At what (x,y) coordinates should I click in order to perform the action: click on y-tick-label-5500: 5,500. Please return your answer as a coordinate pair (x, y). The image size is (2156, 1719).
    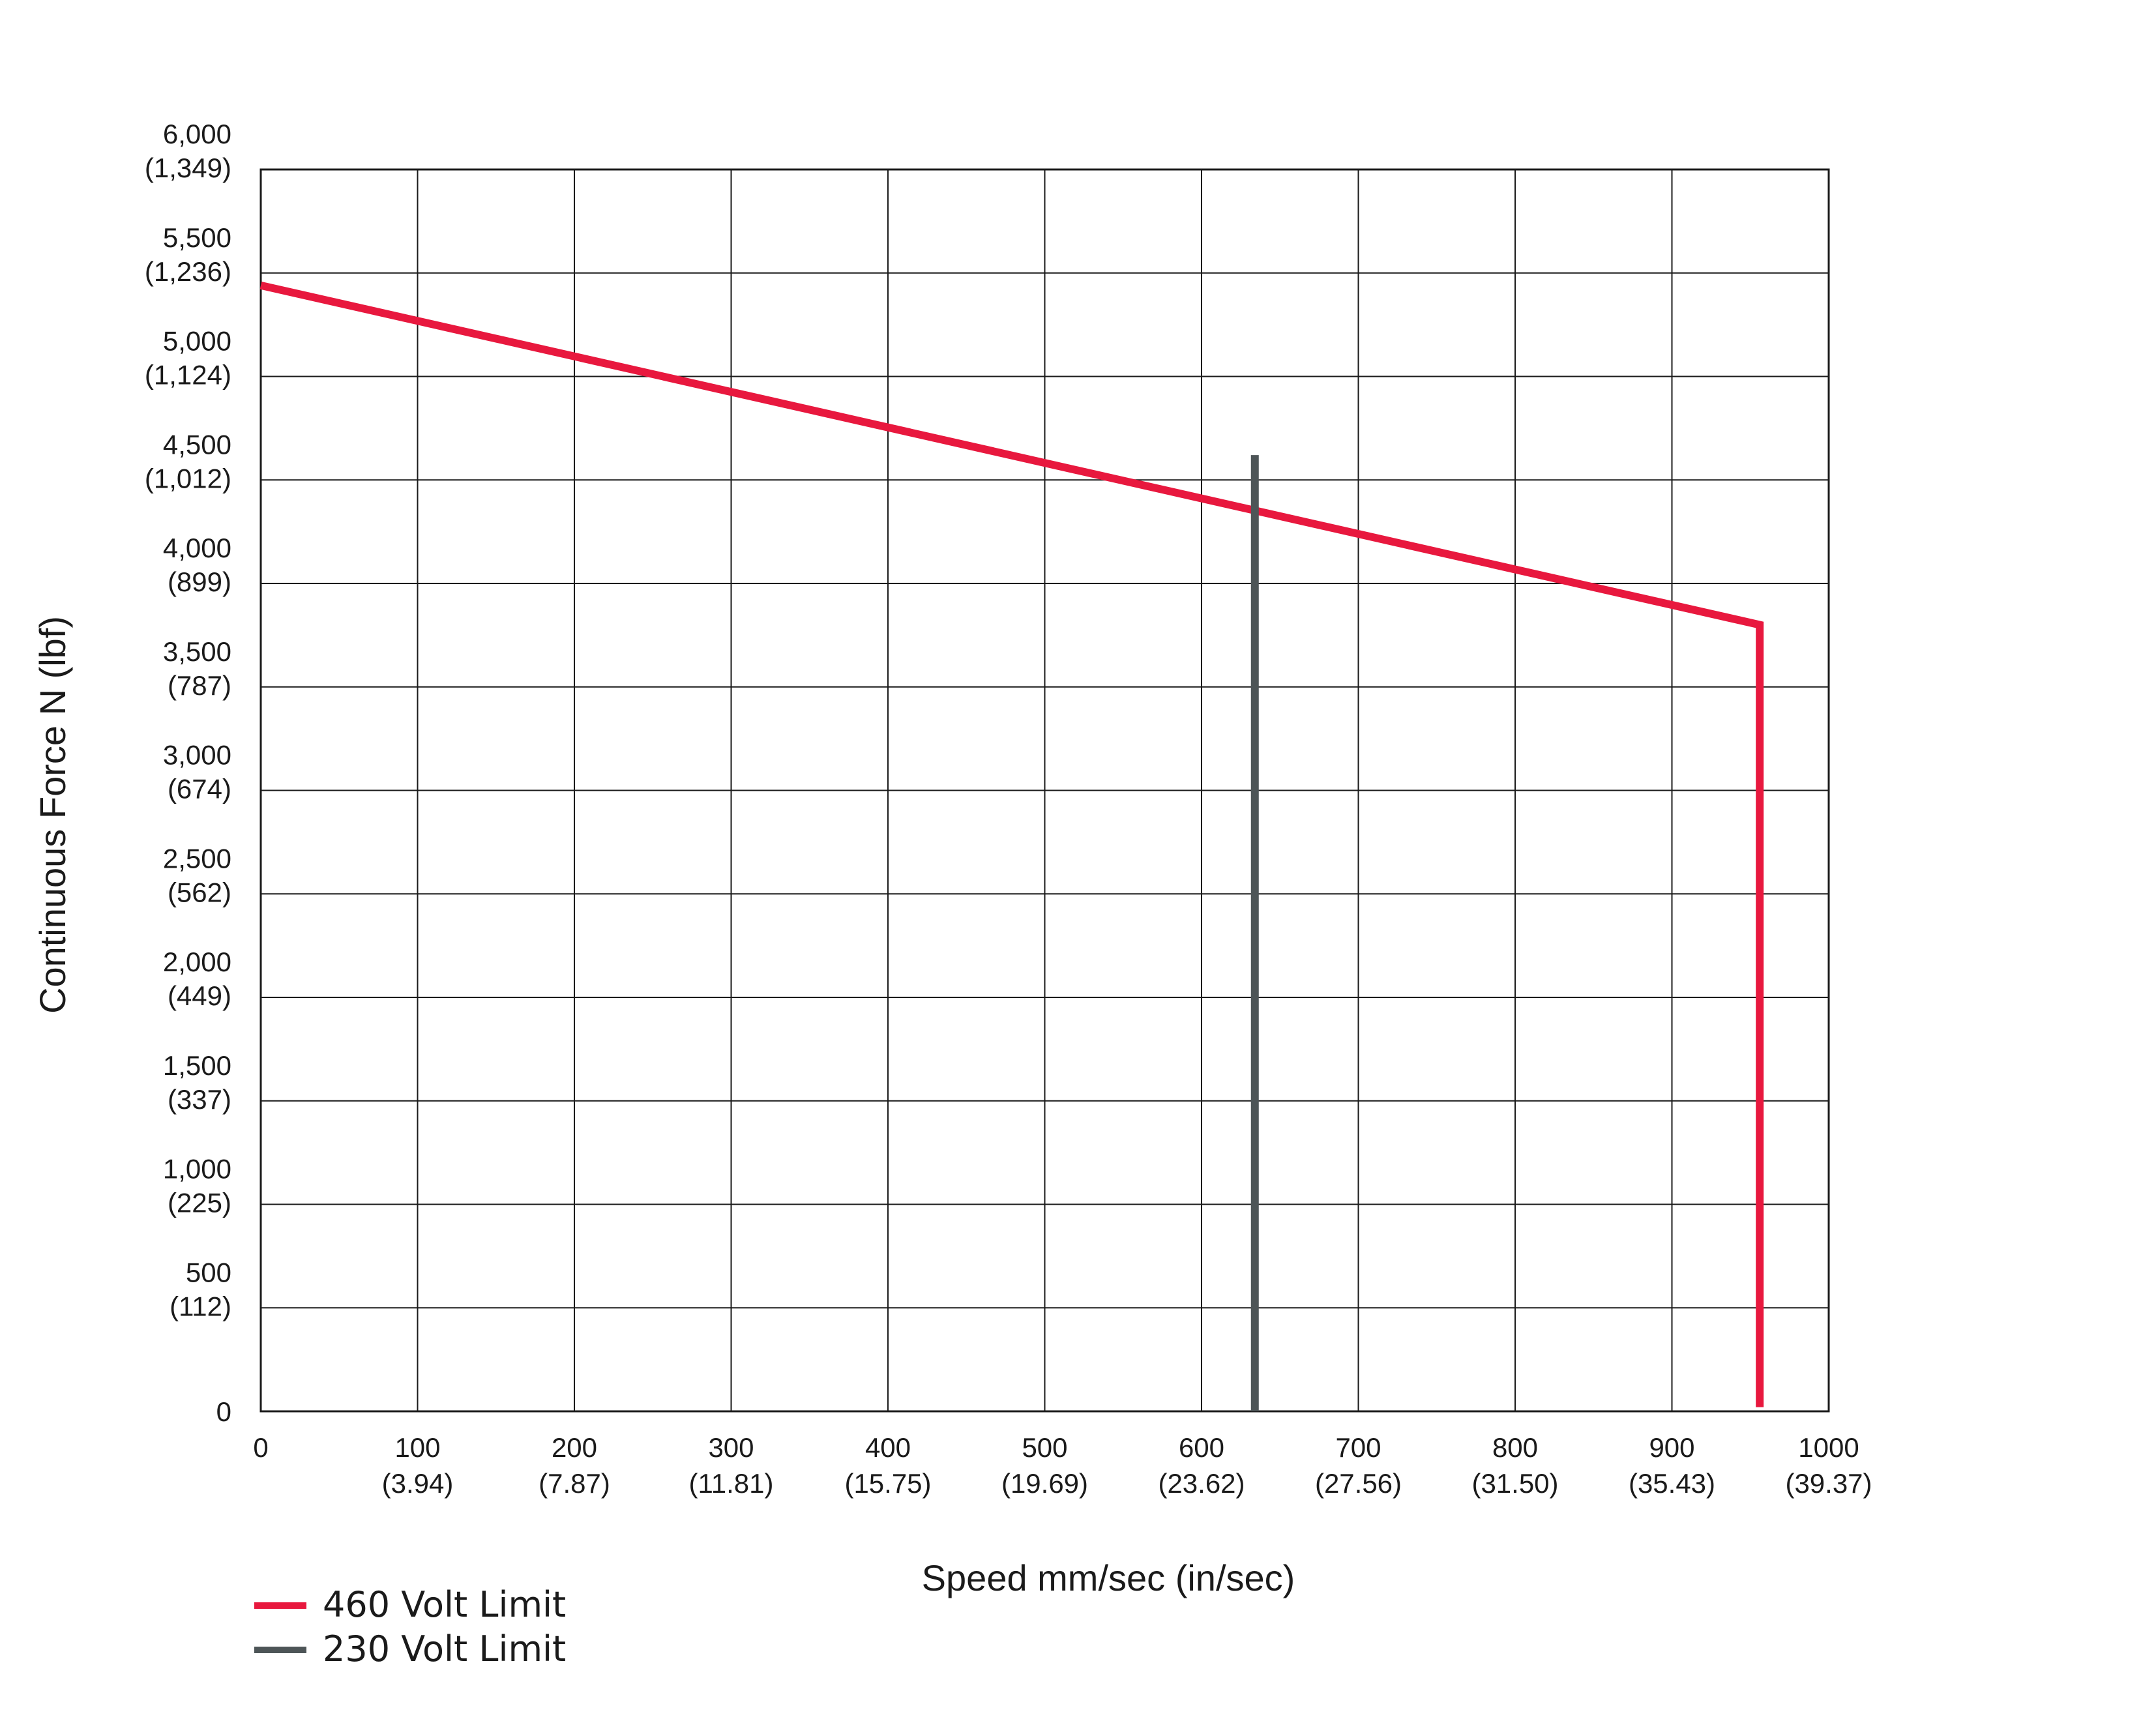
    Looking at the image, I should click on (197, 238).